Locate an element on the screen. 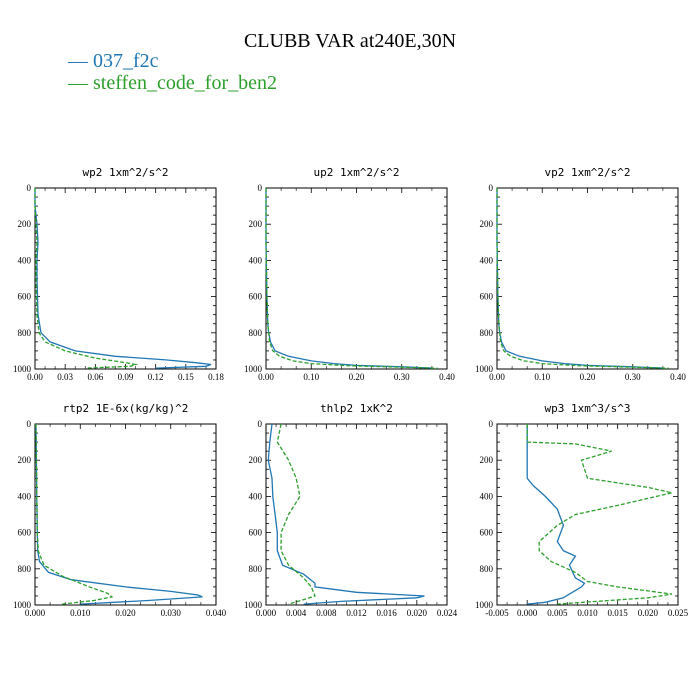 The width and height of the screenshot is (700, 700). legend-entry-series-2: — steffen_code_for_ben2 is located at coordinates (173, 83).